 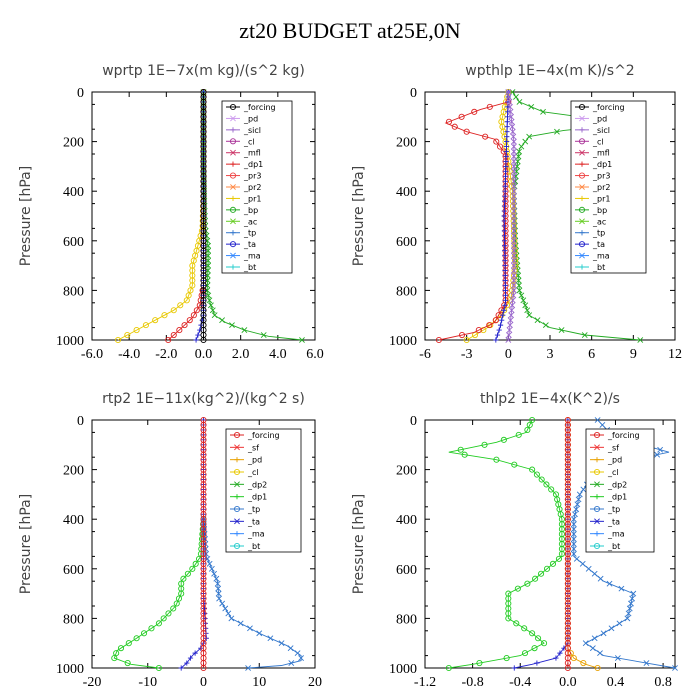 What do you see at coordinates (601, 198) in the screenshot?
I see `legend-entry: _pr1` at bounding box center [601, 198].